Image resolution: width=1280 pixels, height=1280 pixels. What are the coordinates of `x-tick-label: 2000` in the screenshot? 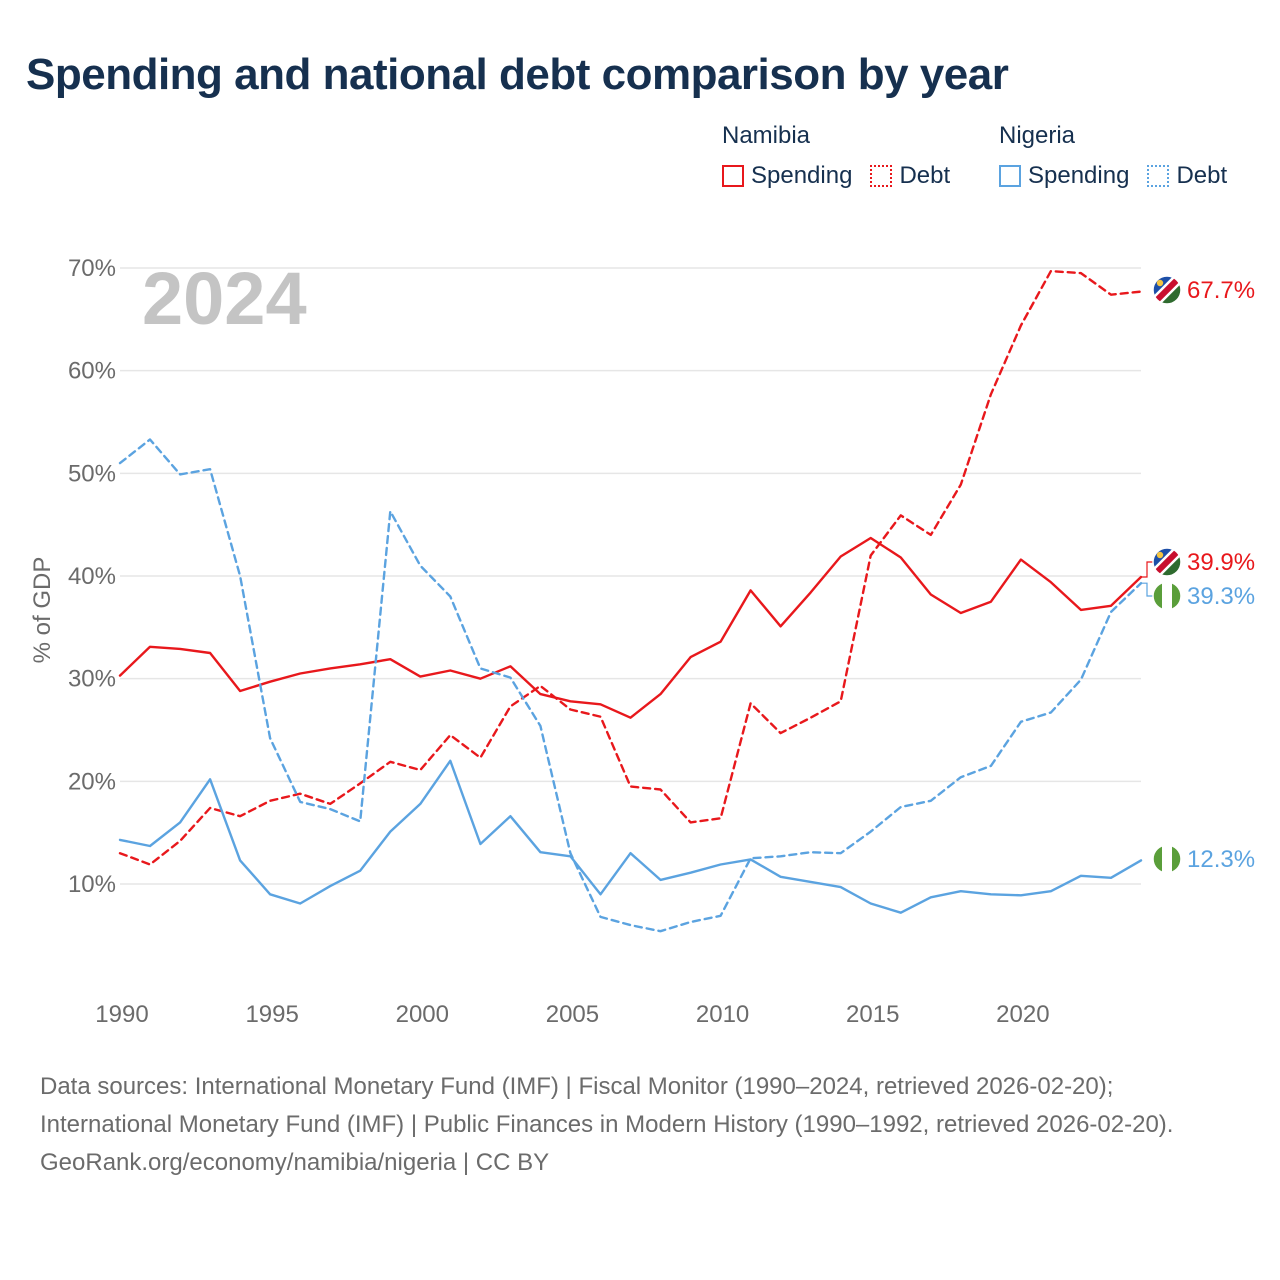 It's located at (422, 1014).